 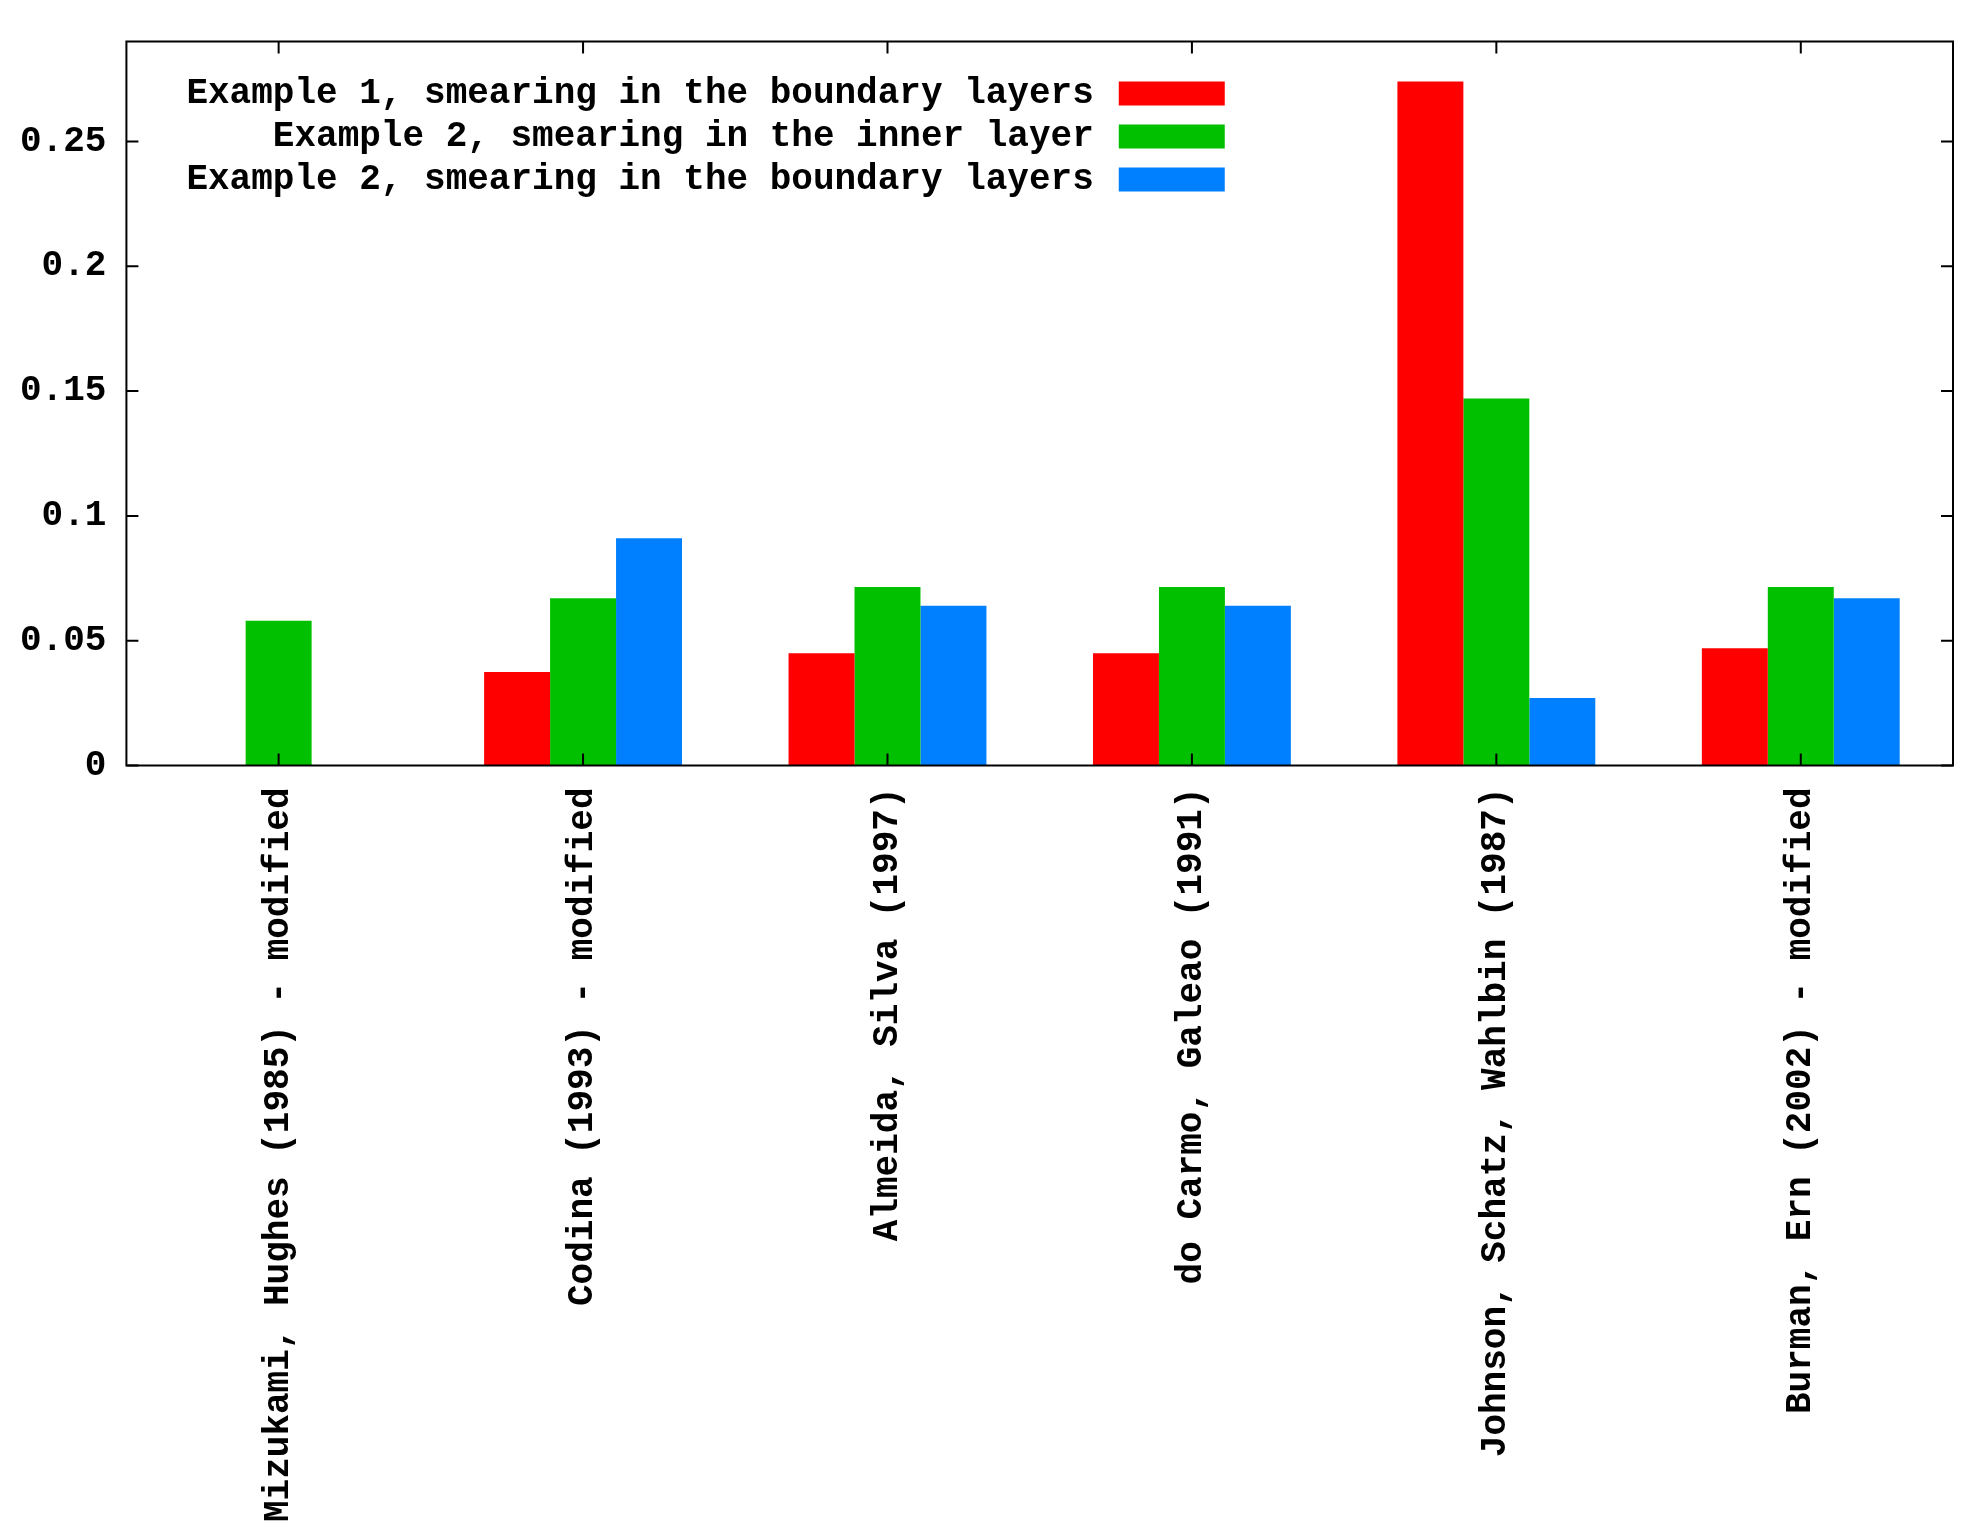 What do you see at coordinates (74, 266) in the screenshot?
I see `y-tick-label: 0.2` at bounding box center [74, 266].